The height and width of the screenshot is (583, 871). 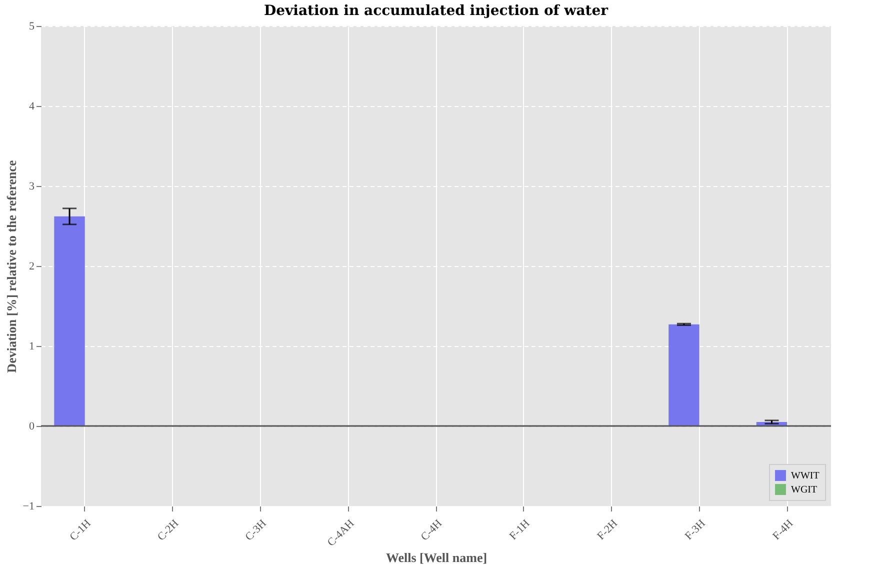 I want to click on legend-label: WGIT, so click(x=804, y=490).